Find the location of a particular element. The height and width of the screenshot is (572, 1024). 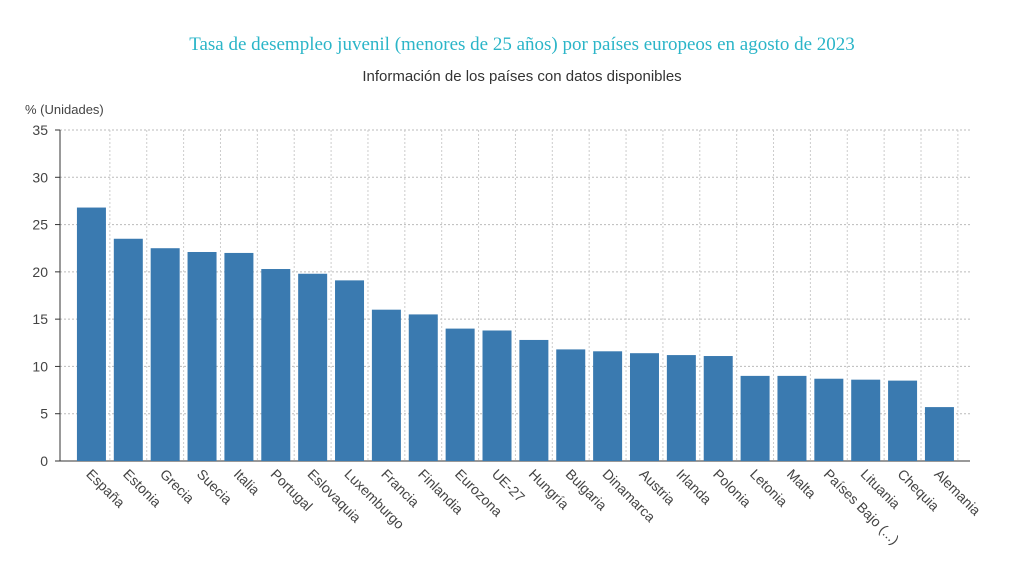

y-tick-label: 10 is located at coordinates (40, 366).